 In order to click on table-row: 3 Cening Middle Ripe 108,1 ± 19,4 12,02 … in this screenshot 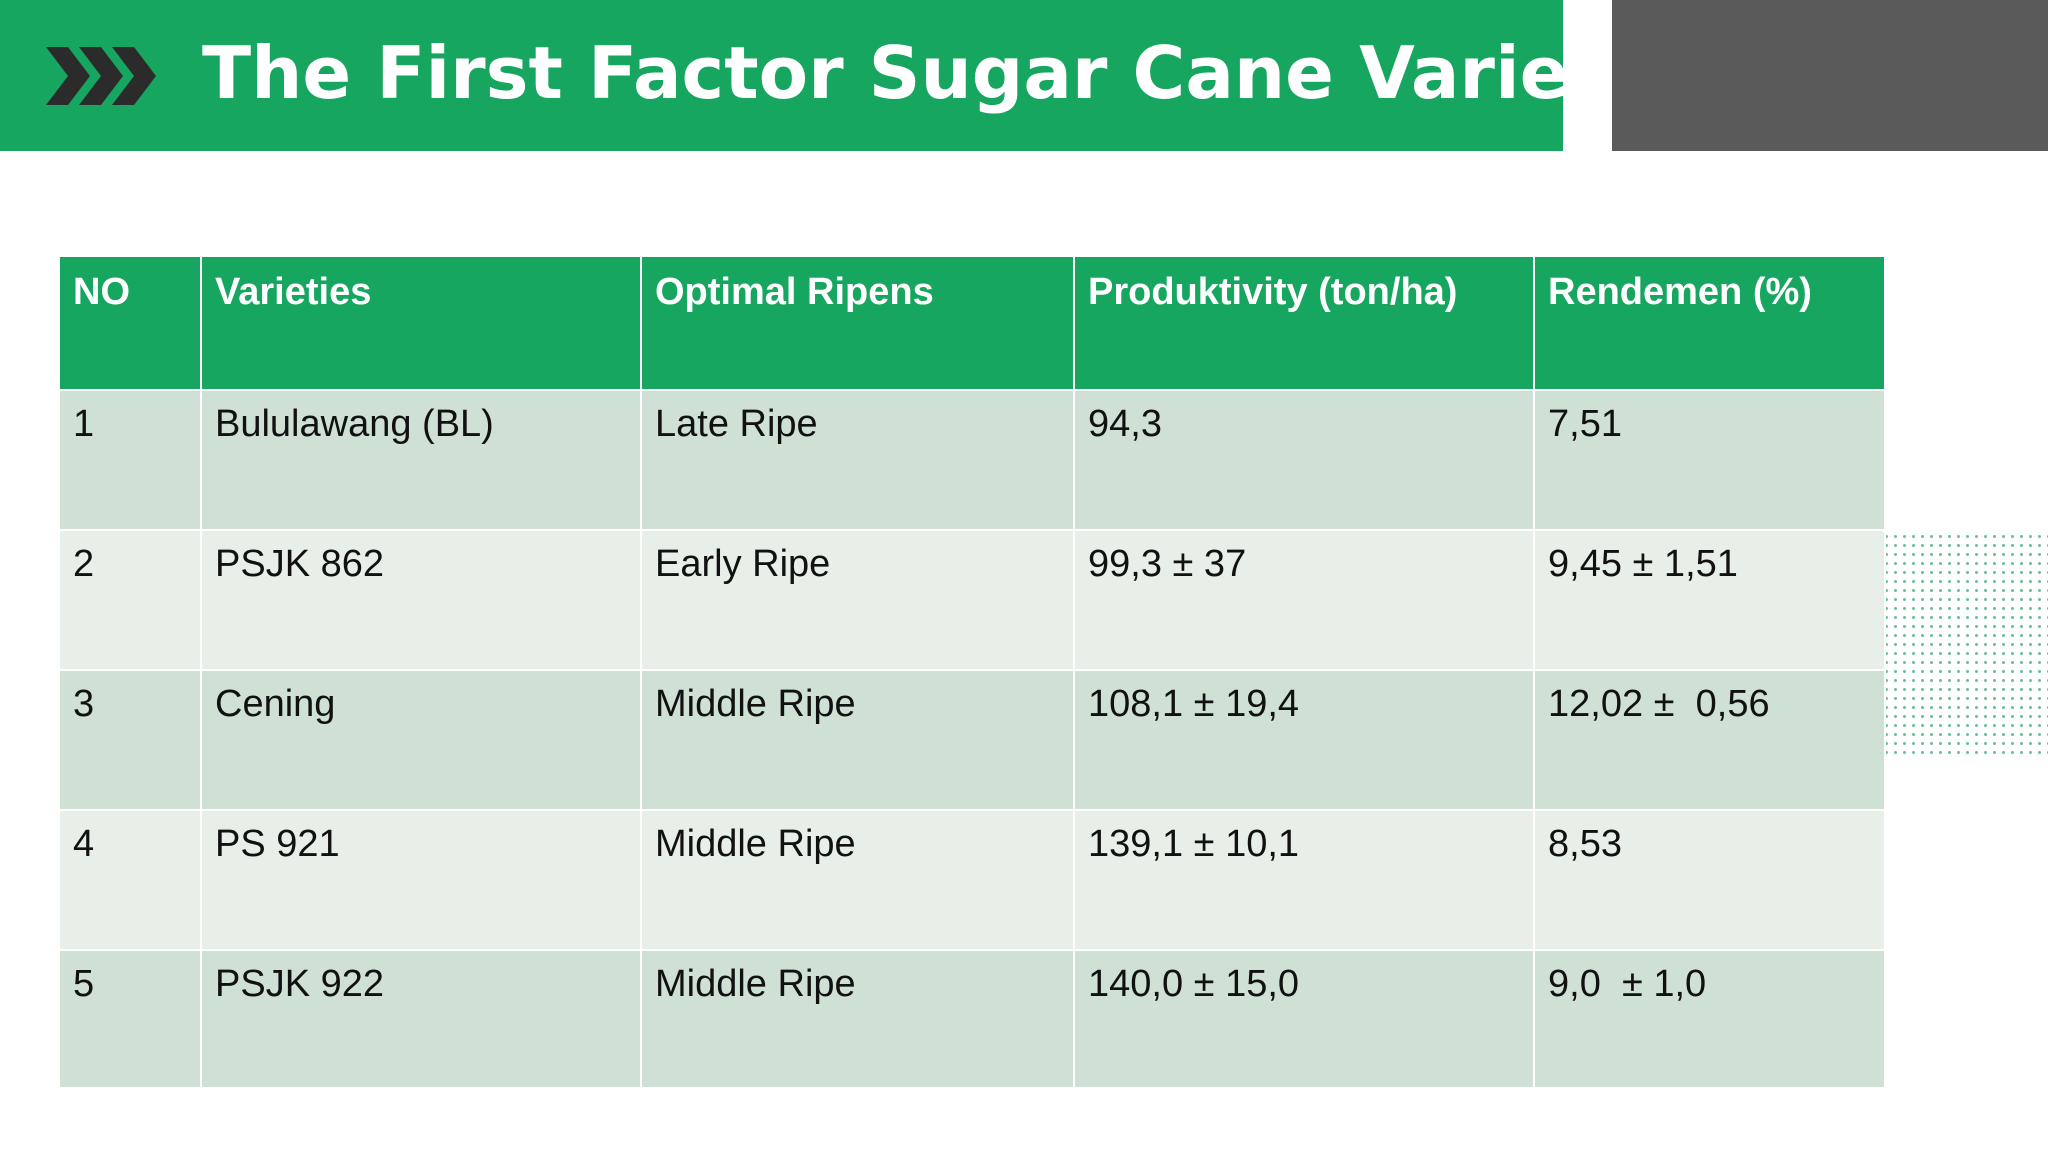, I will do `click(972, 740)`.